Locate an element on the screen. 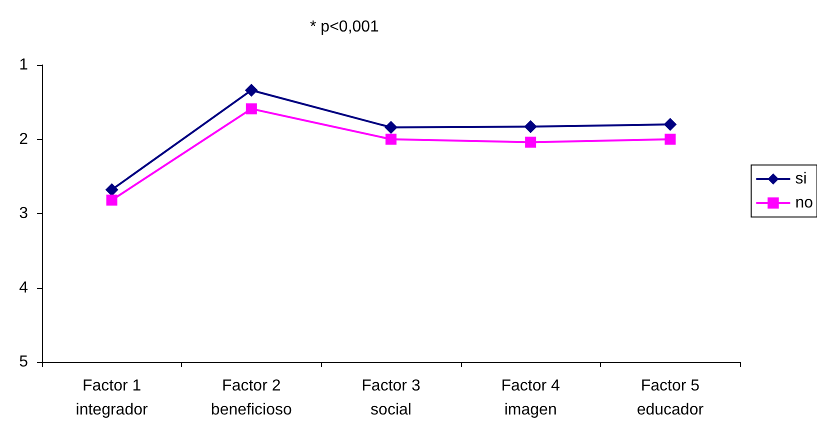  y-tick-label: 3 is located at coordinates (23, 213).